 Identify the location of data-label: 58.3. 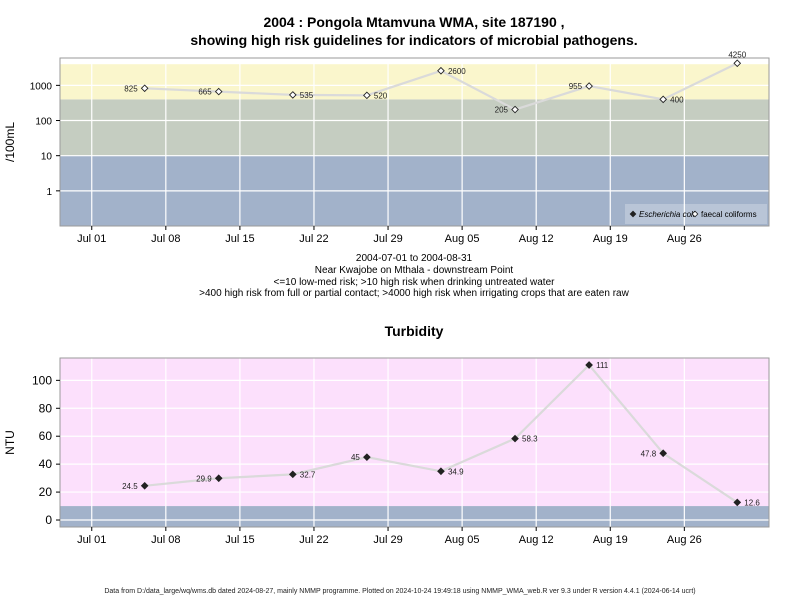
(530, 439).